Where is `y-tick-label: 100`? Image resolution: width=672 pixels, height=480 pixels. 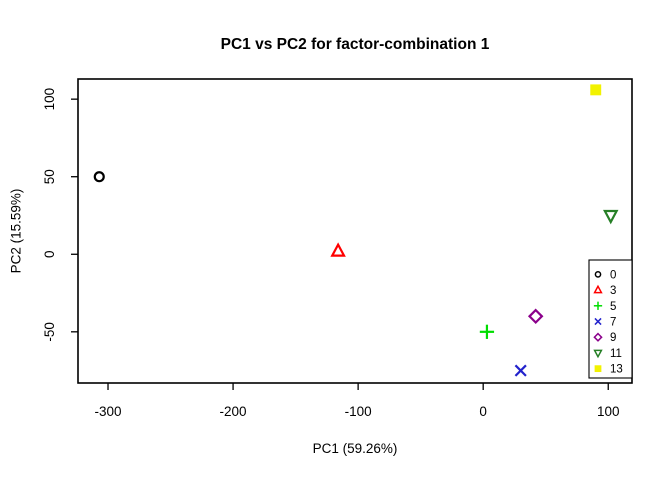
y-tick-label: 100 is located at coordinates (49, 99).